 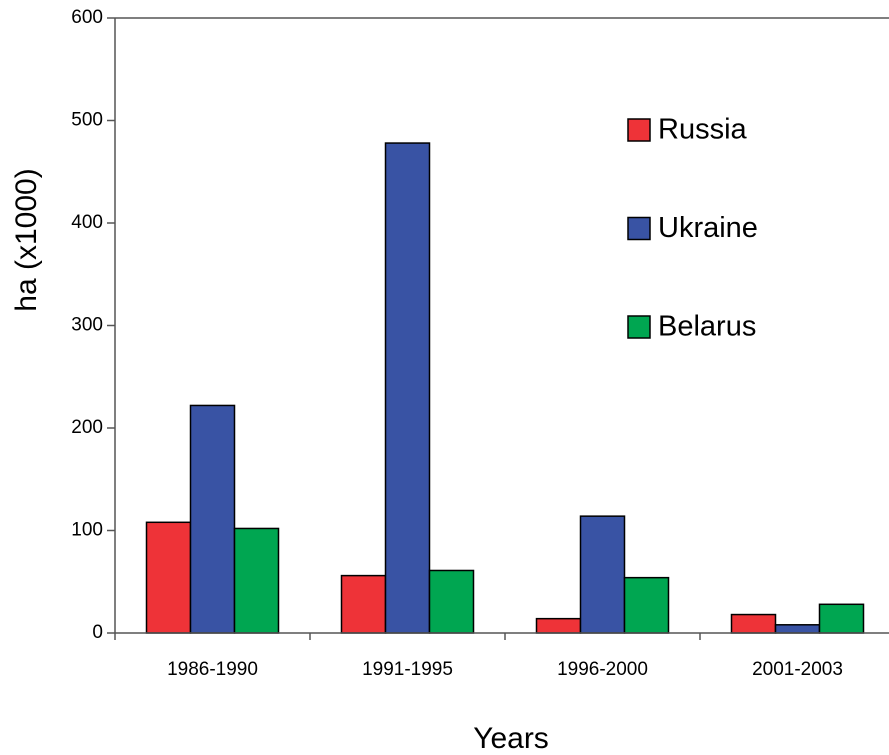 I want to click on y-axis-title: ha (x1000), so click(x=26, y=239).